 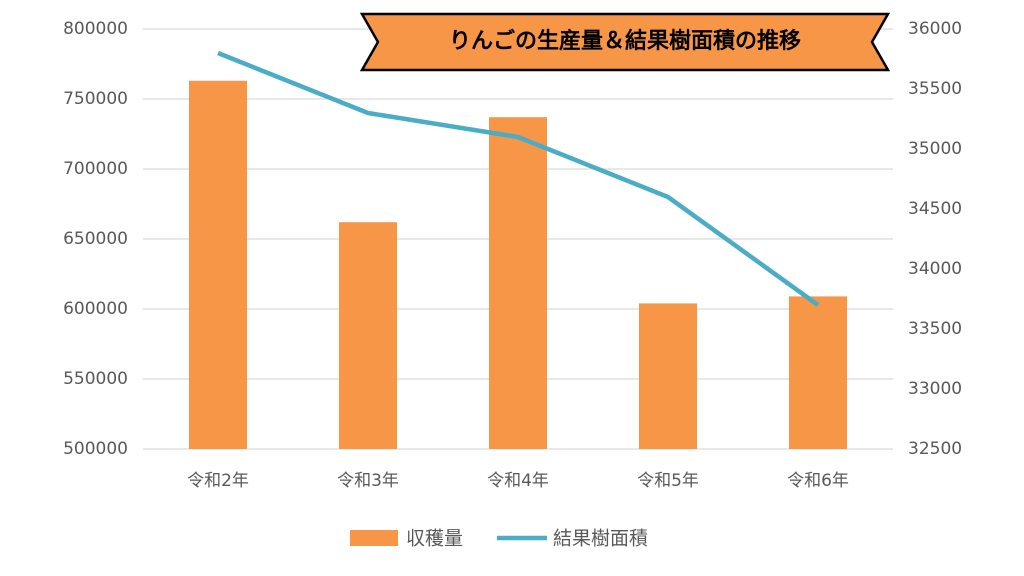 I want to click on legend-swatch, so click(x=374, y=538).